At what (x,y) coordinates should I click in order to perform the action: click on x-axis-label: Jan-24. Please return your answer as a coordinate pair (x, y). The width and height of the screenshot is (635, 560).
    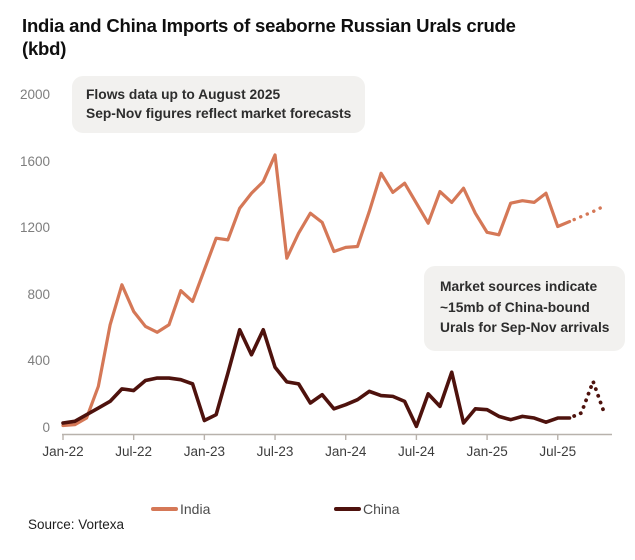
    Looking at the image, I should click on (346, 451).